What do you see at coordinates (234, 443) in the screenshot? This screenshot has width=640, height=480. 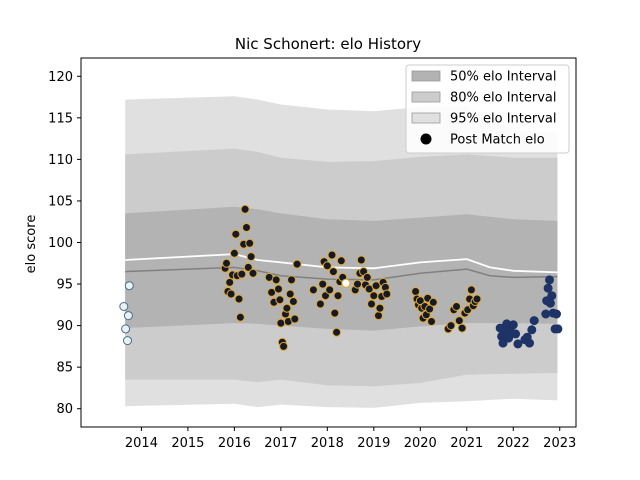 I see `x-tick-label: 2016` at bounding box center [234, 443].